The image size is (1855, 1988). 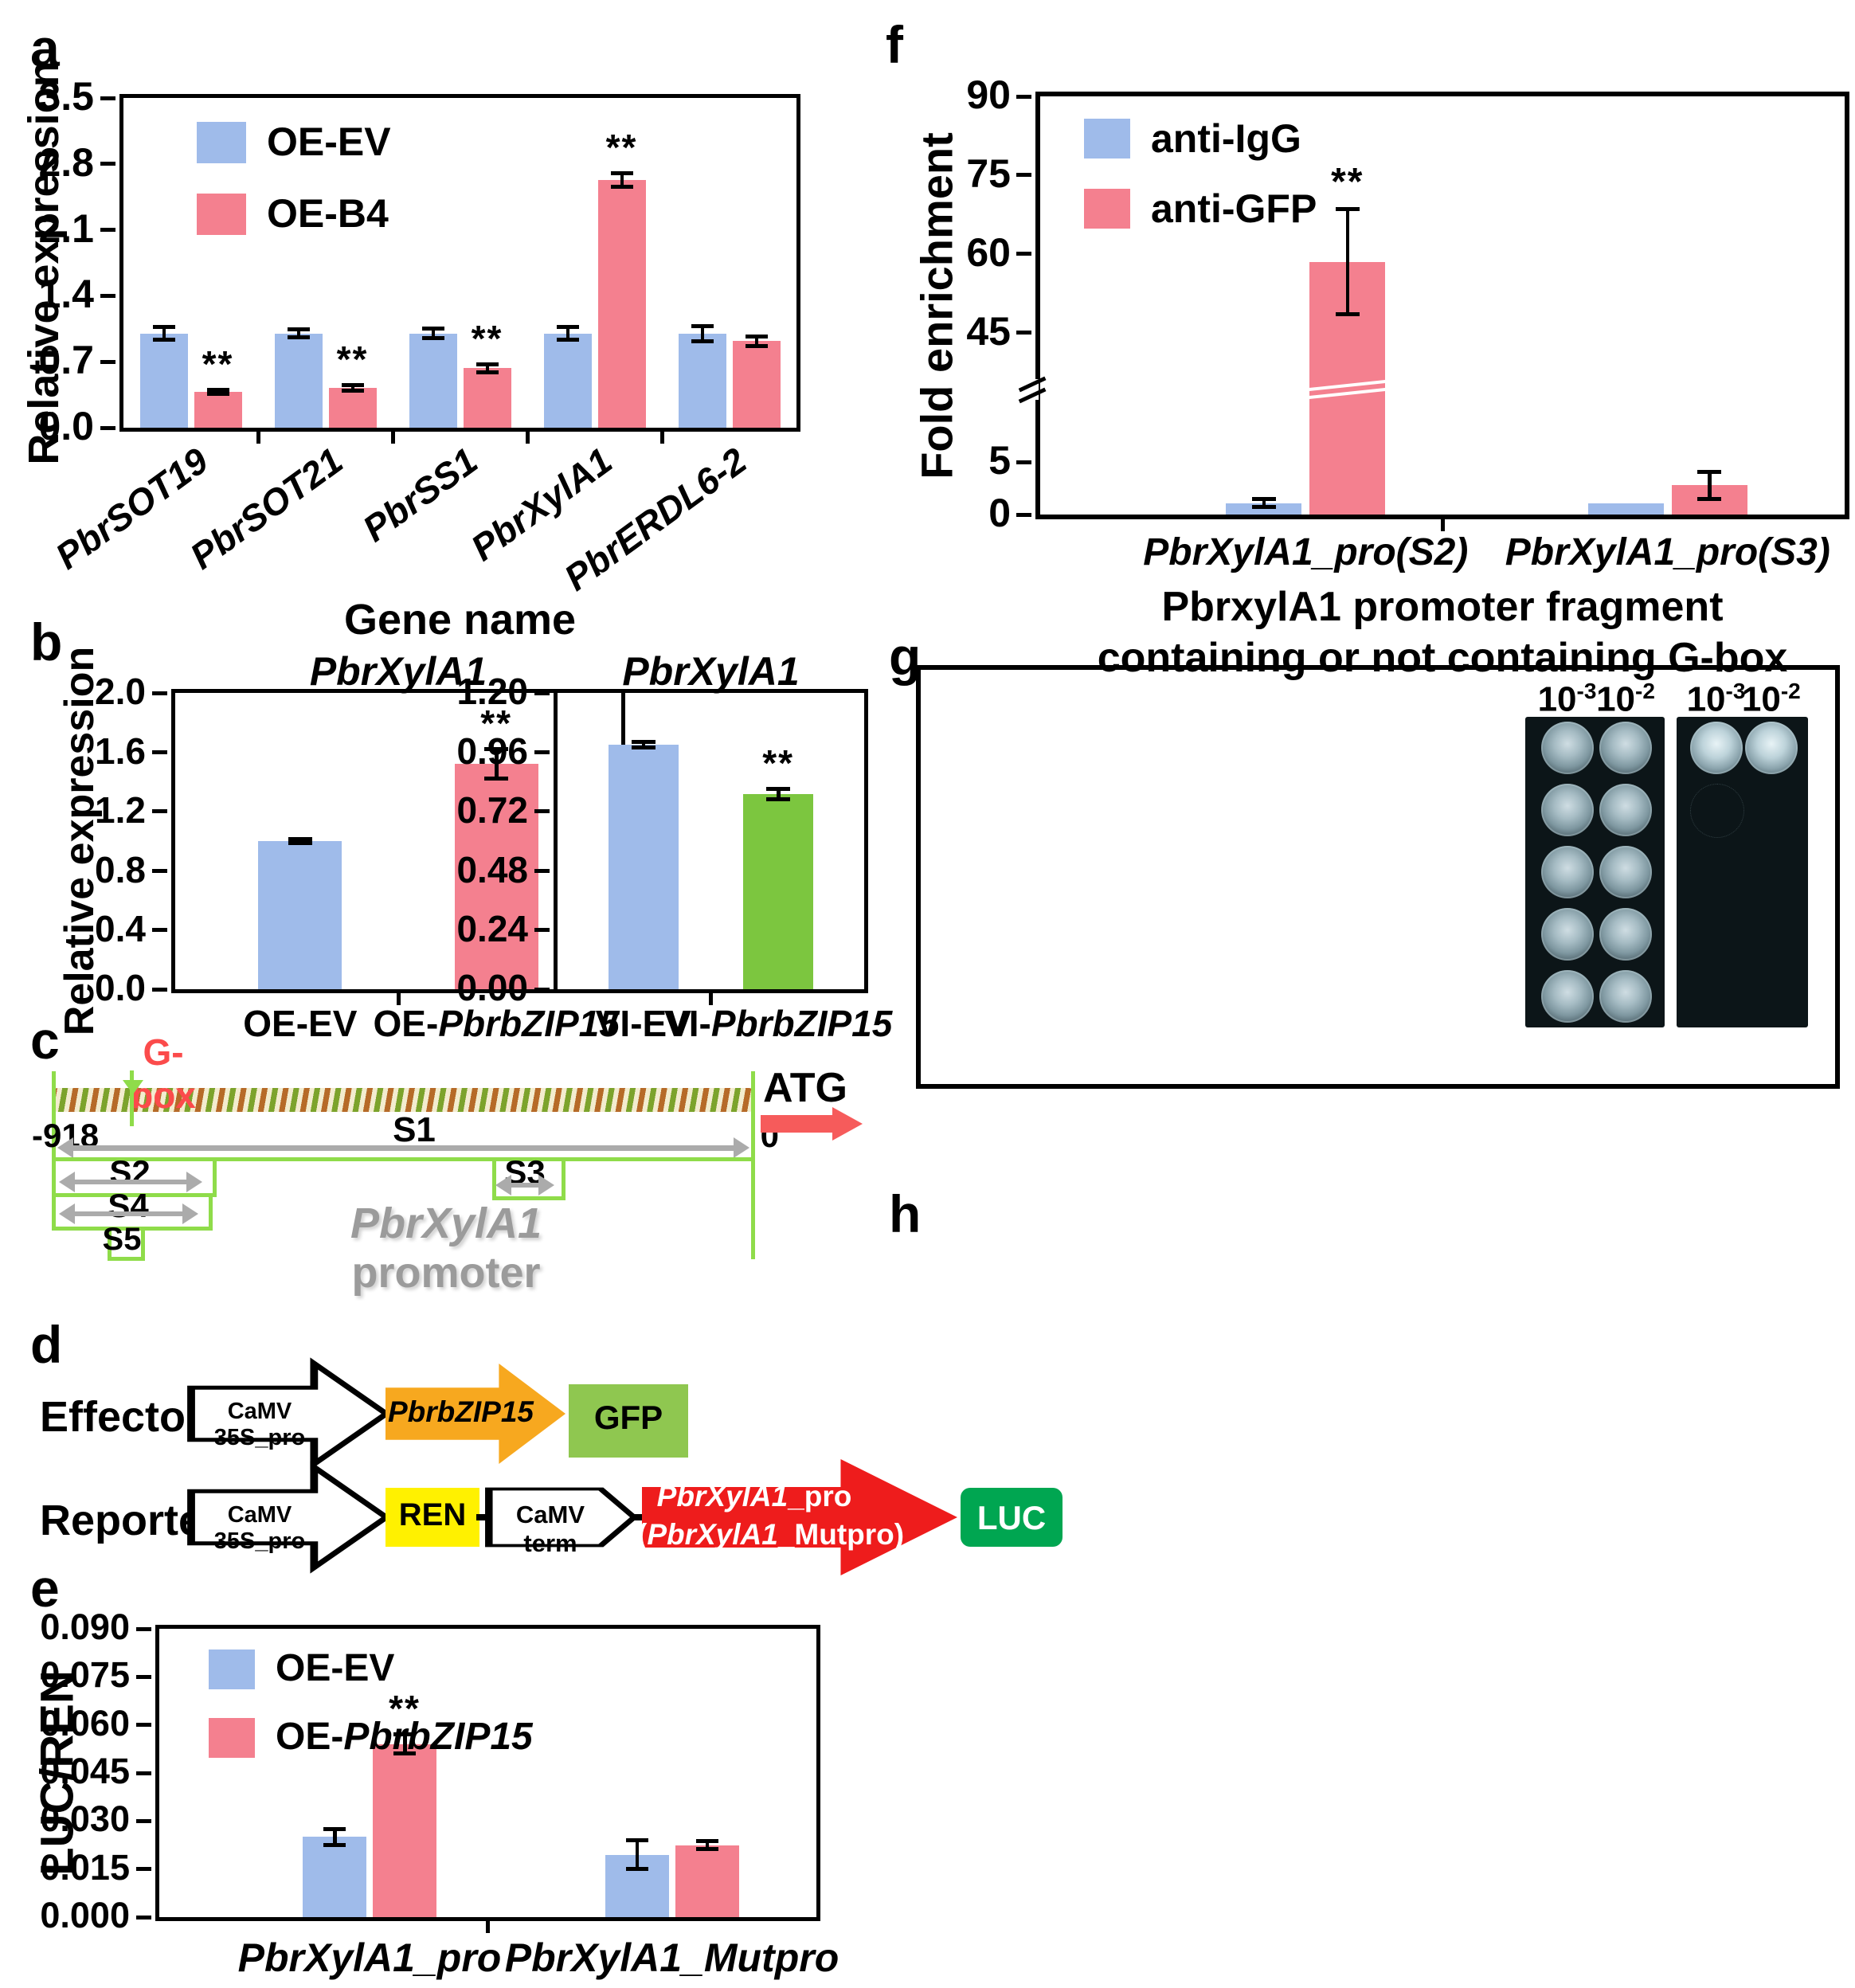 I want to click on text-seg: _pro, so click(x=820, y=1496).